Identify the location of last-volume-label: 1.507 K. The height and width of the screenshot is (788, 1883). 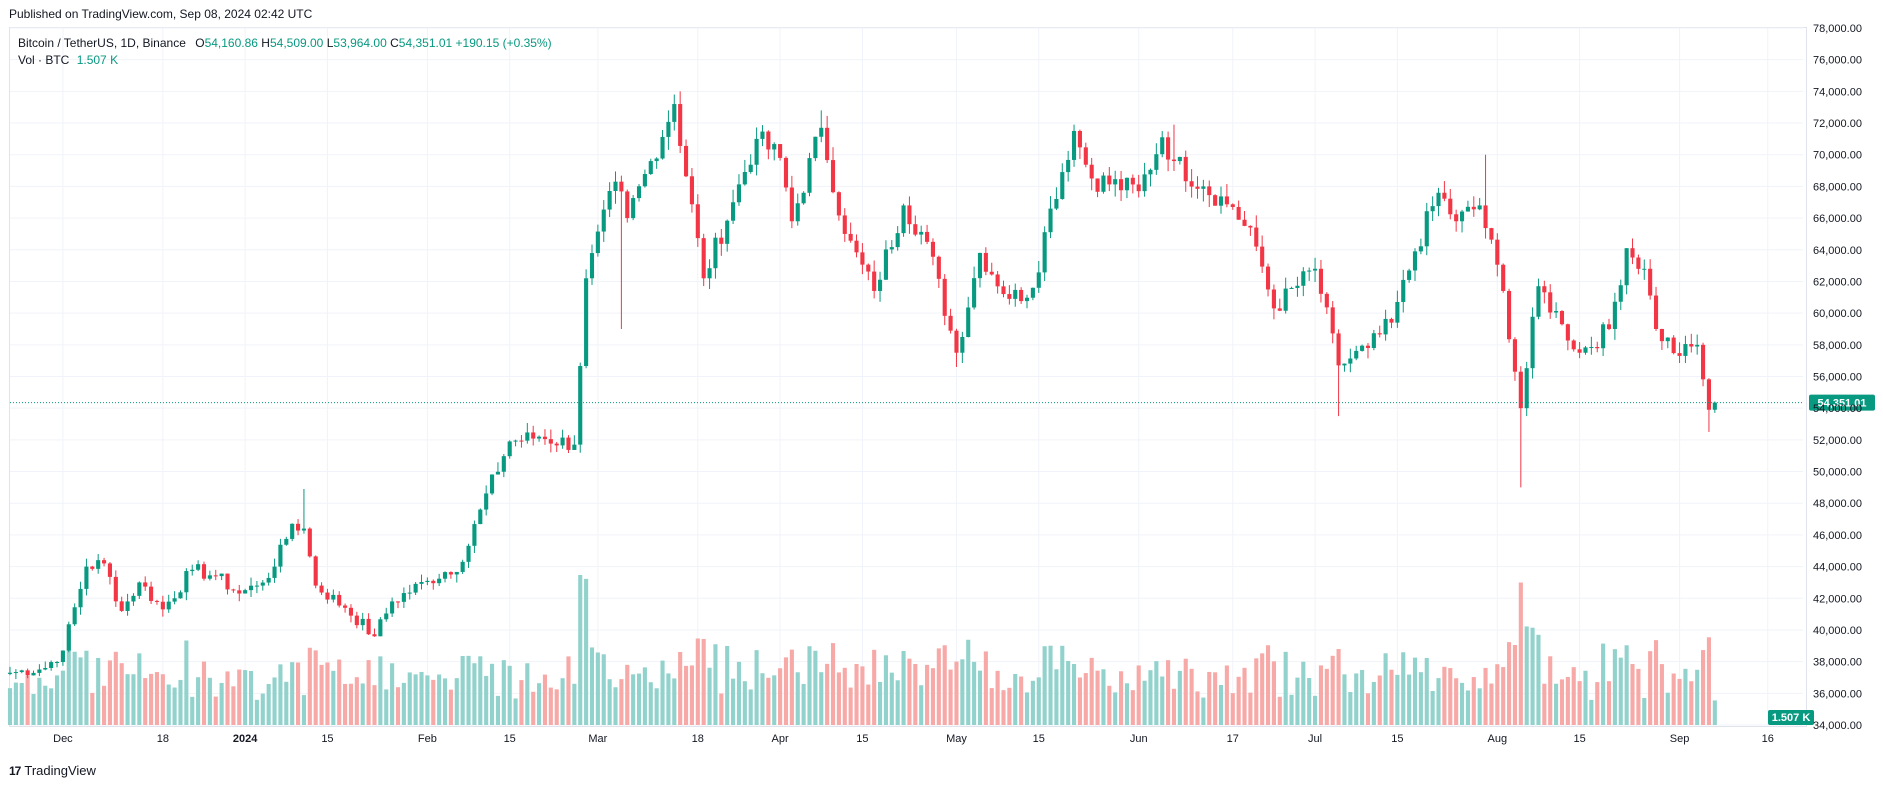
(1791, 718).